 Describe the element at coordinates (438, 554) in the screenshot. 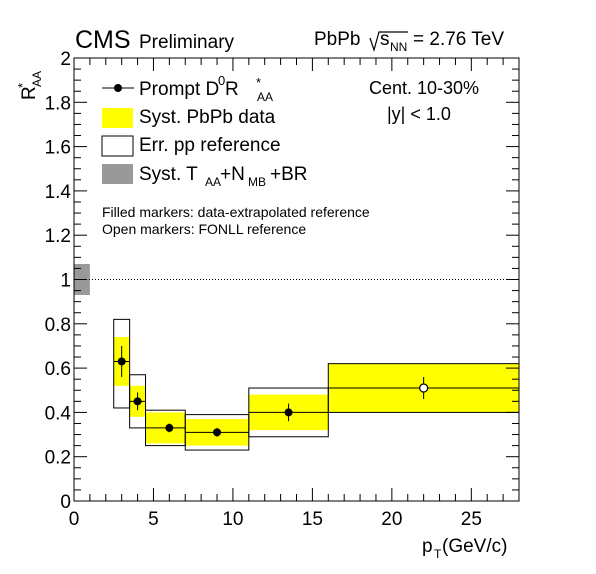

I see `x-axis-label-sub: T` at that location.